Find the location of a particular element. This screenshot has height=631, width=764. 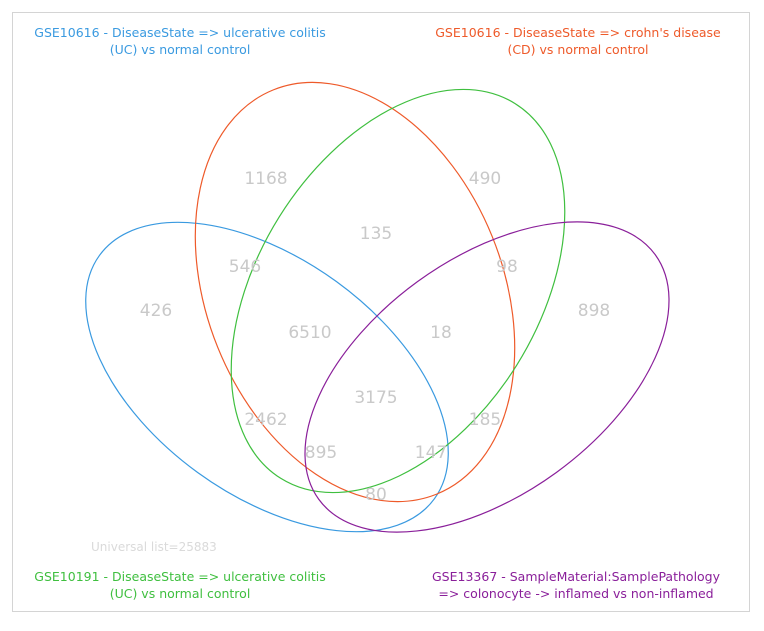

region-count: 185 is located at coordinates (485, 420).